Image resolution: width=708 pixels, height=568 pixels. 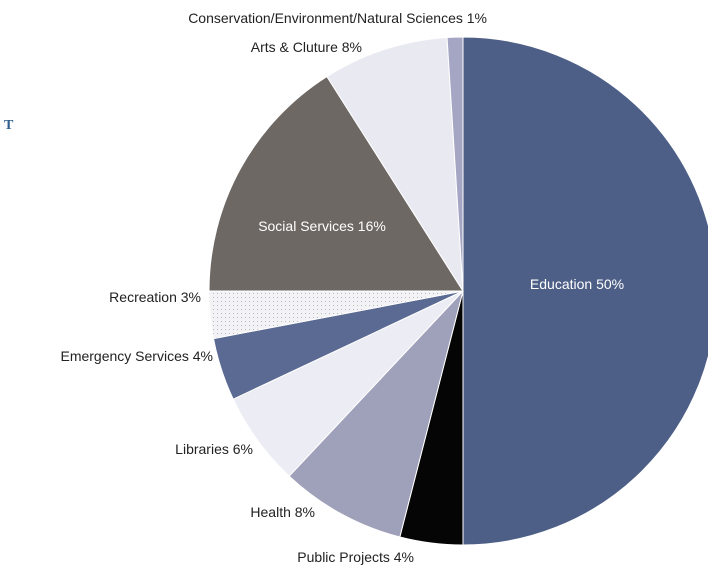 I want to click on label-emergency-services: Emergency Services 4%, so click(x=136, y=356).